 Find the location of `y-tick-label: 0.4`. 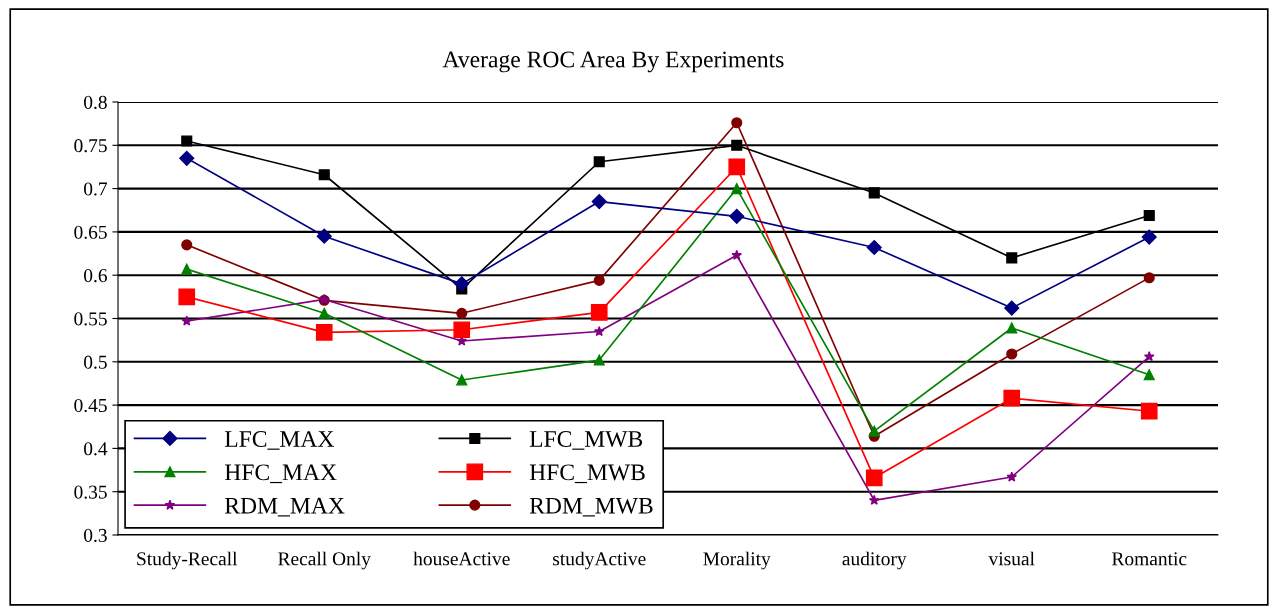

y-tick-label: 0.4 is located at coordinates (96, 449).